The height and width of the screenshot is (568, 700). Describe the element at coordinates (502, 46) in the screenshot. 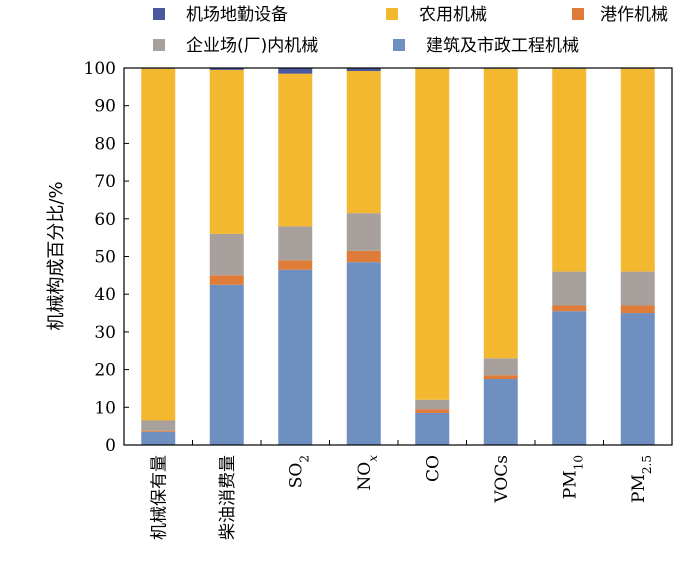

I see `legend-label: 建筑及市政工程机械` at that location.